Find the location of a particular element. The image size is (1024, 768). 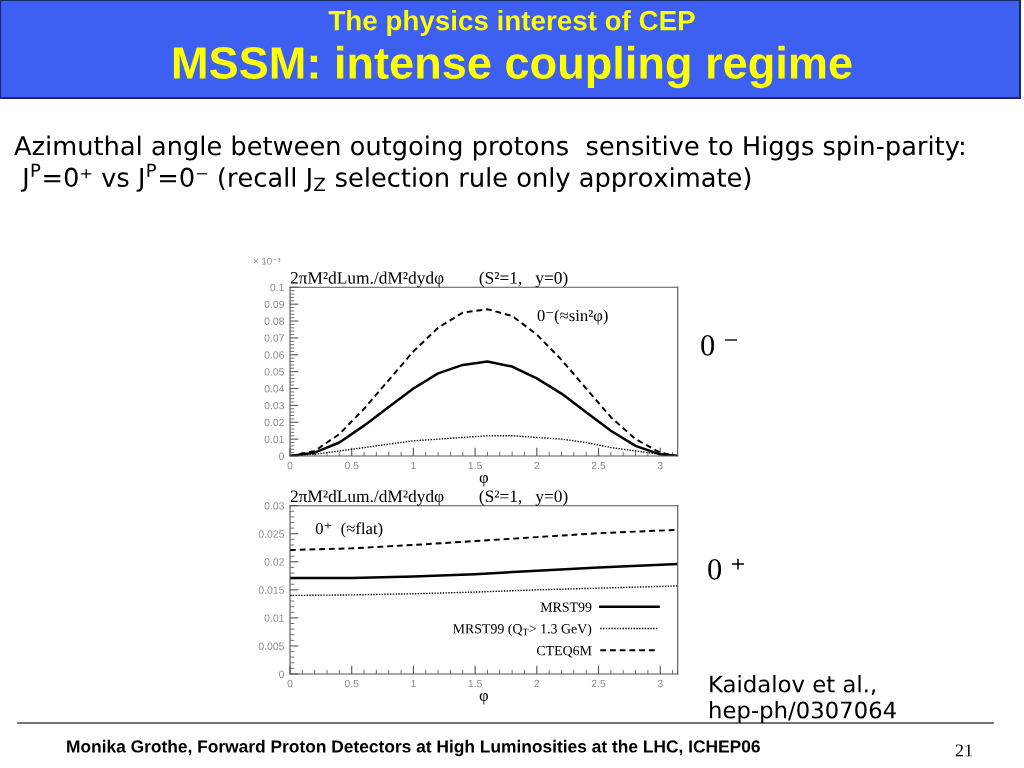

text: 0 ⁻ is located at coordinates (719, 345).